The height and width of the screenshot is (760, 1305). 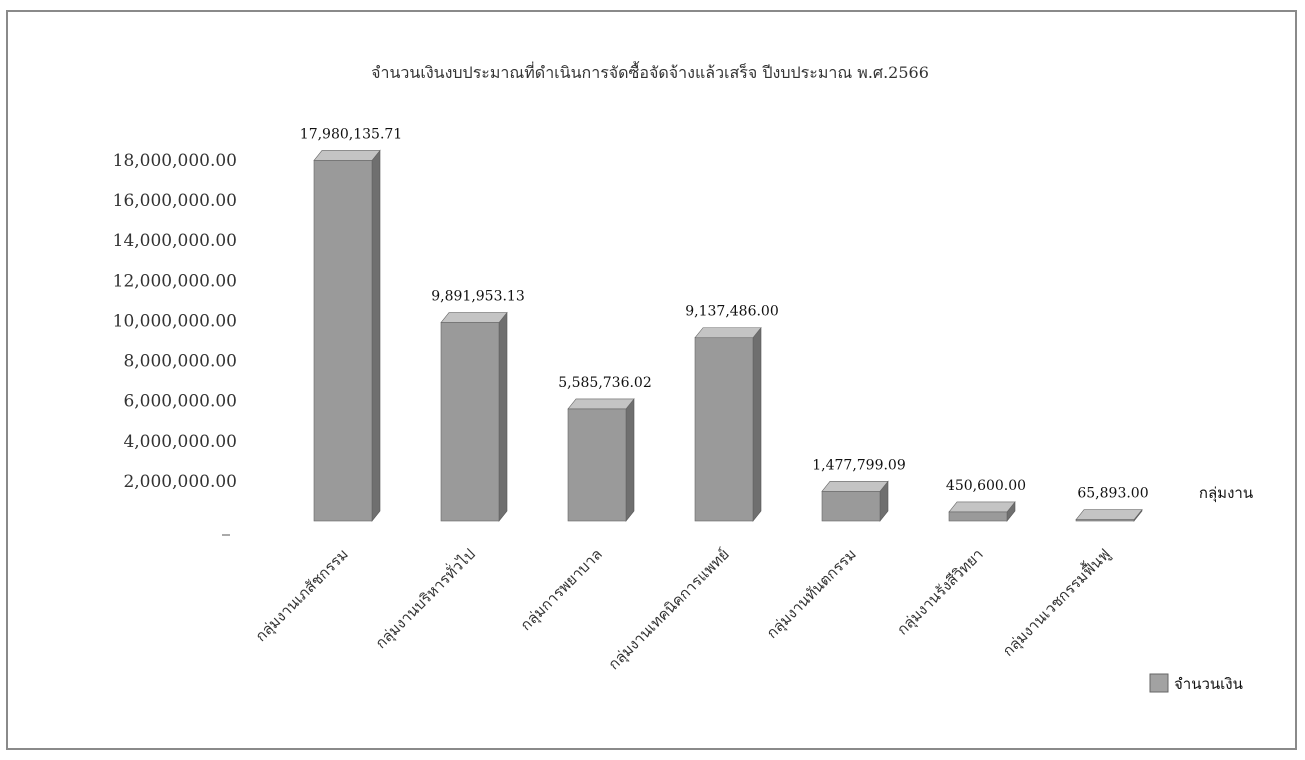 What do you see at coordinates (175, 241) in the screenshot?
I see `y-tick-label: 14,000,000.00` at bounding box center [175, 241].